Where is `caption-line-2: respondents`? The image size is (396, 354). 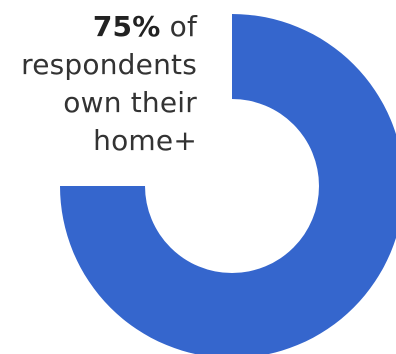 caption-line-2: respondents is located at coordinates (109, 64).